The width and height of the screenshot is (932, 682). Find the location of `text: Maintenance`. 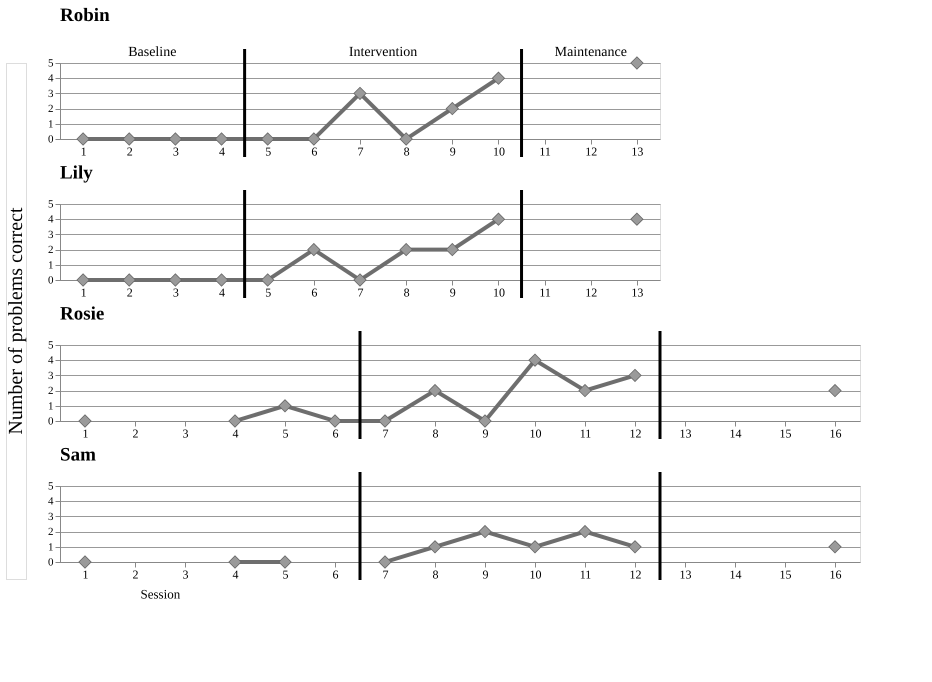

text: Maintenance is located at coordinates (590, 52).